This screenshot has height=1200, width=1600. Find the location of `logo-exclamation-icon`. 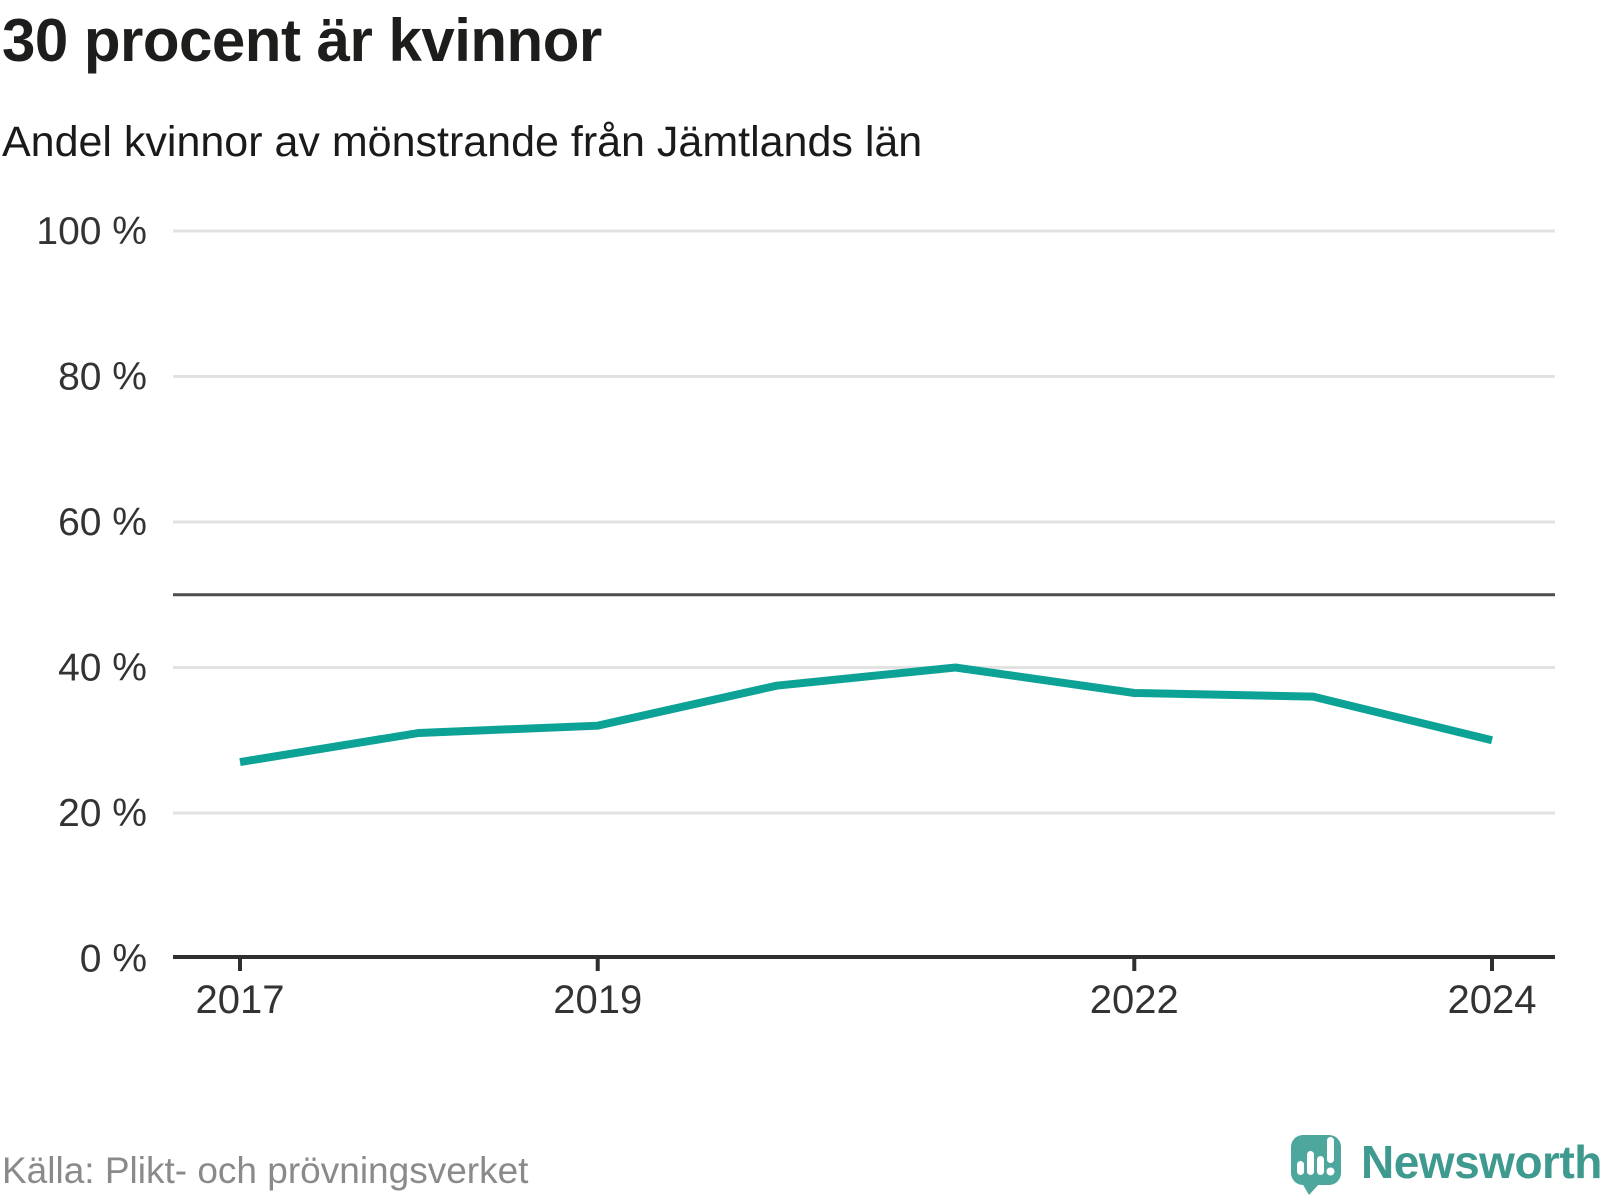

logo-exclamation-icon is located at coordinates (1330, 1150).